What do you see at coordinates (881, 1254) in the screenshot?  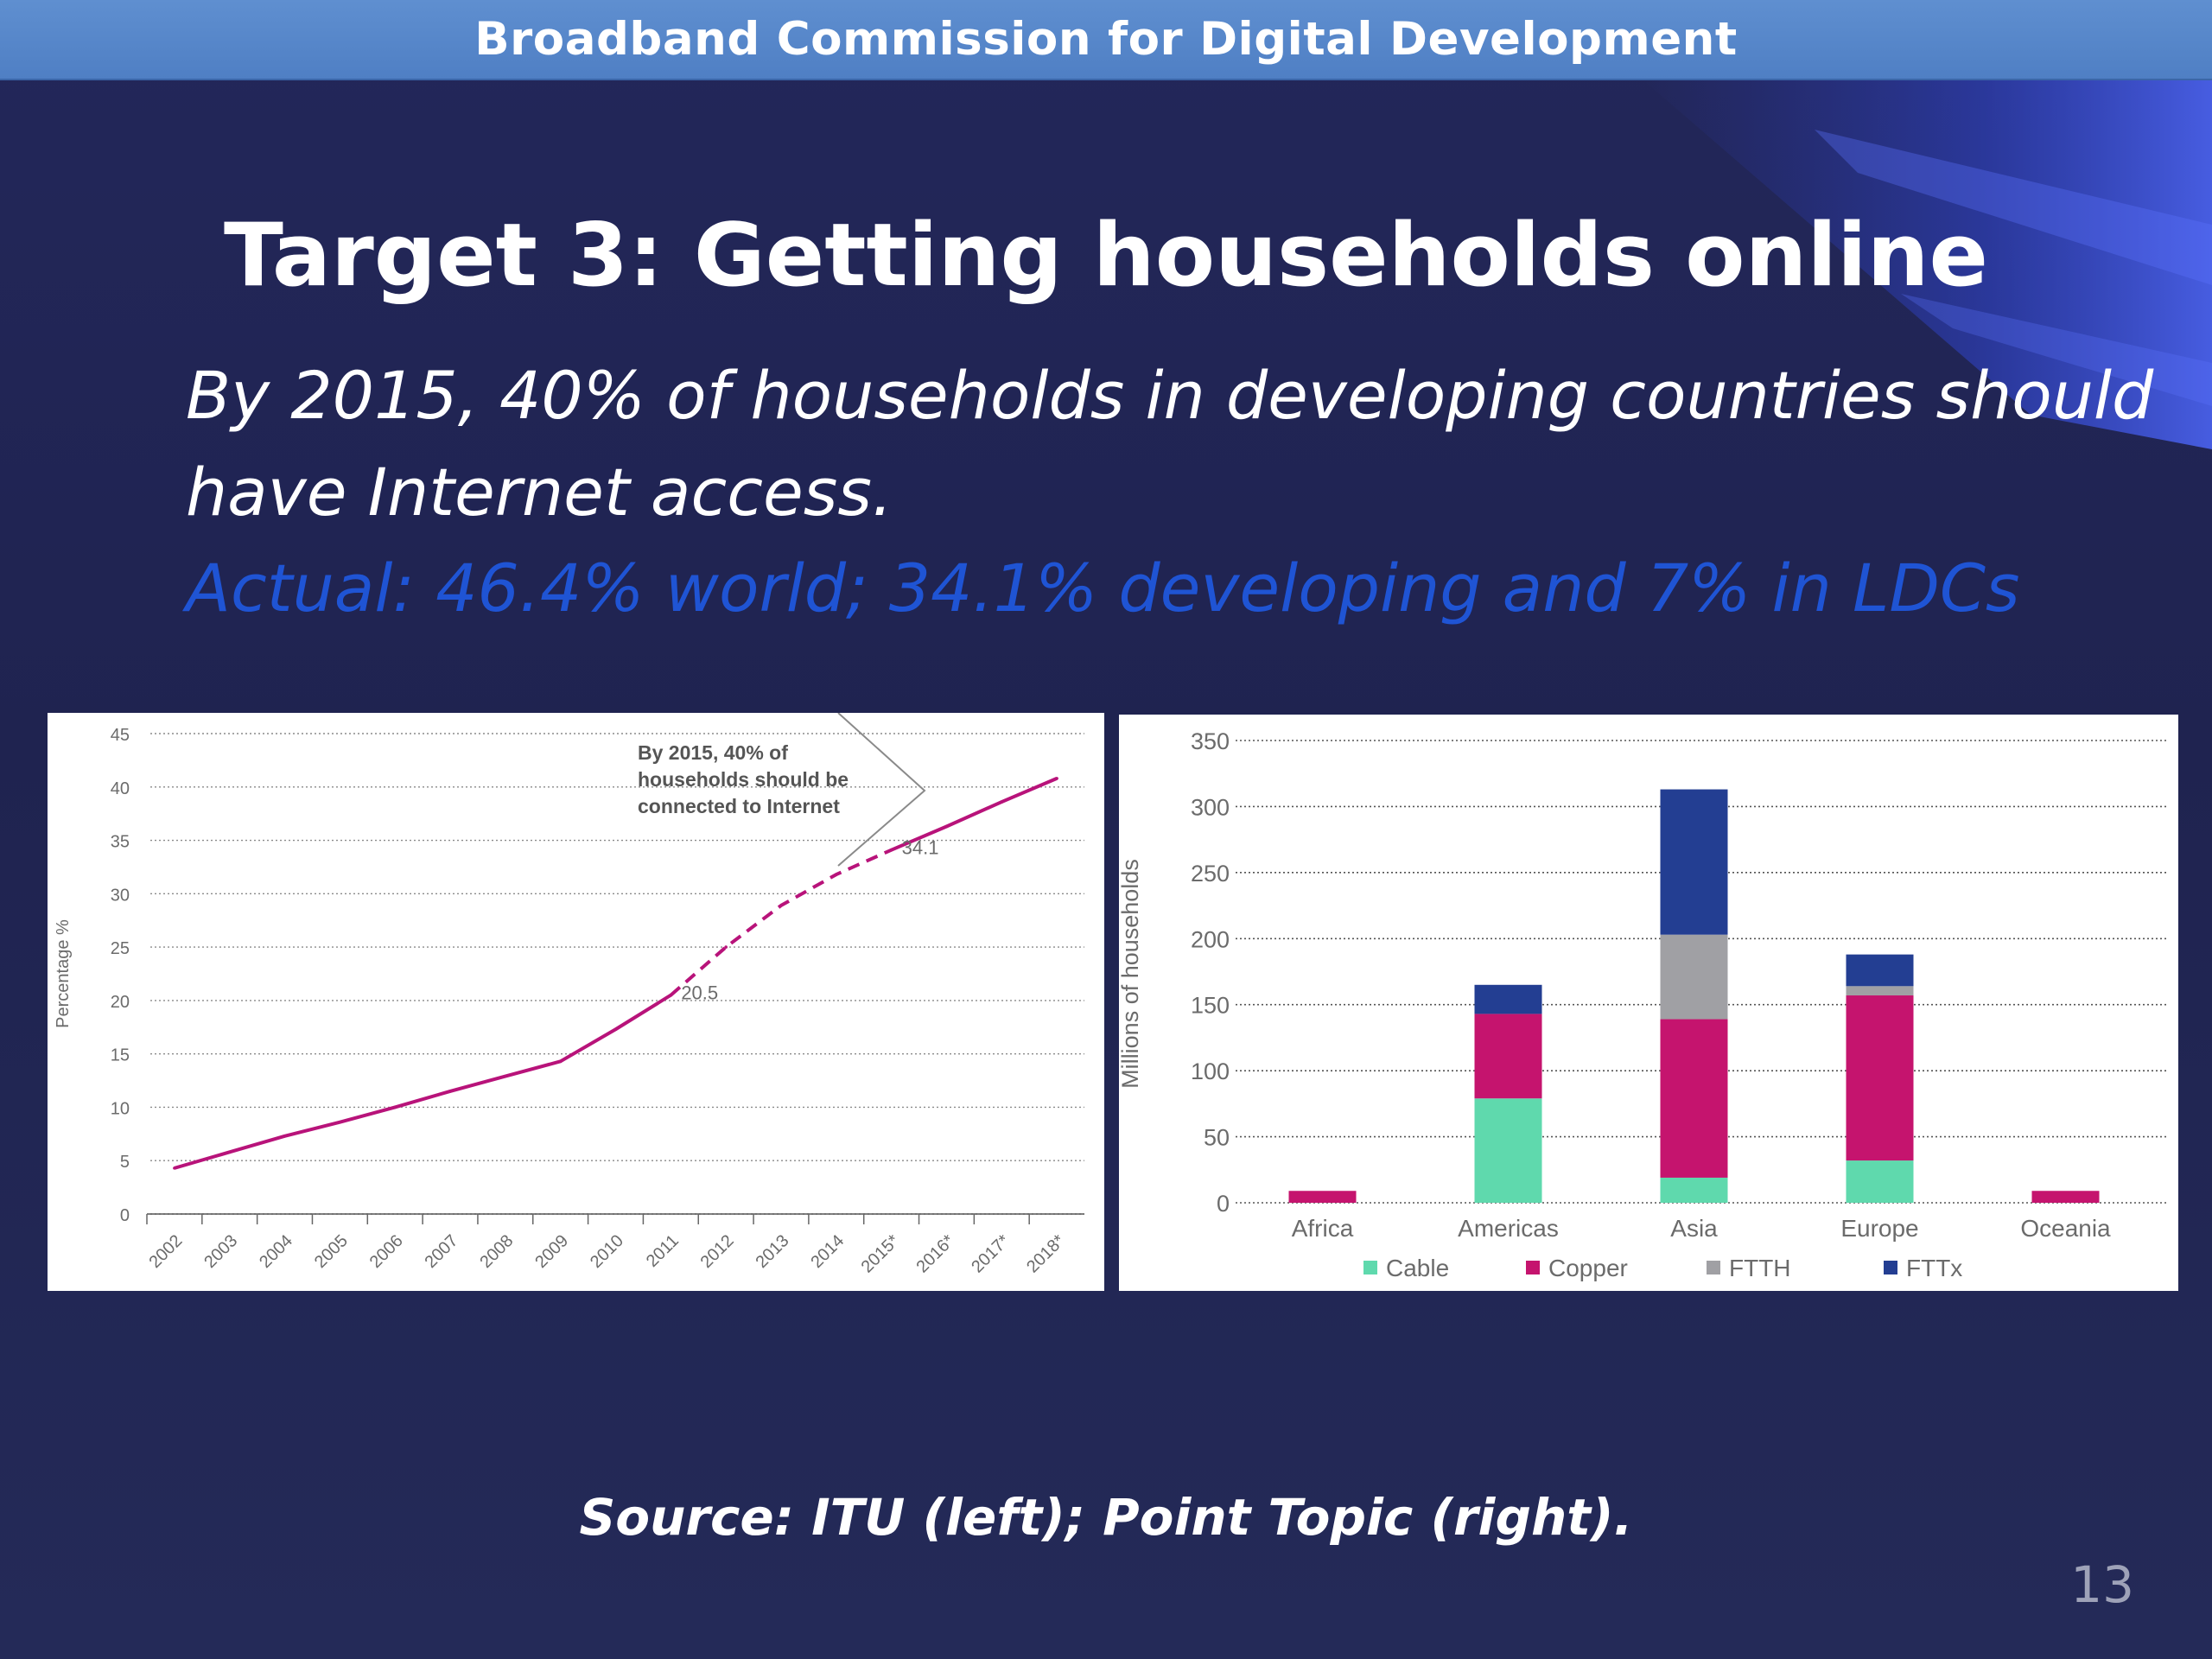 I see `x-tick-label: 2015*` at bounding box center [881, 1254].